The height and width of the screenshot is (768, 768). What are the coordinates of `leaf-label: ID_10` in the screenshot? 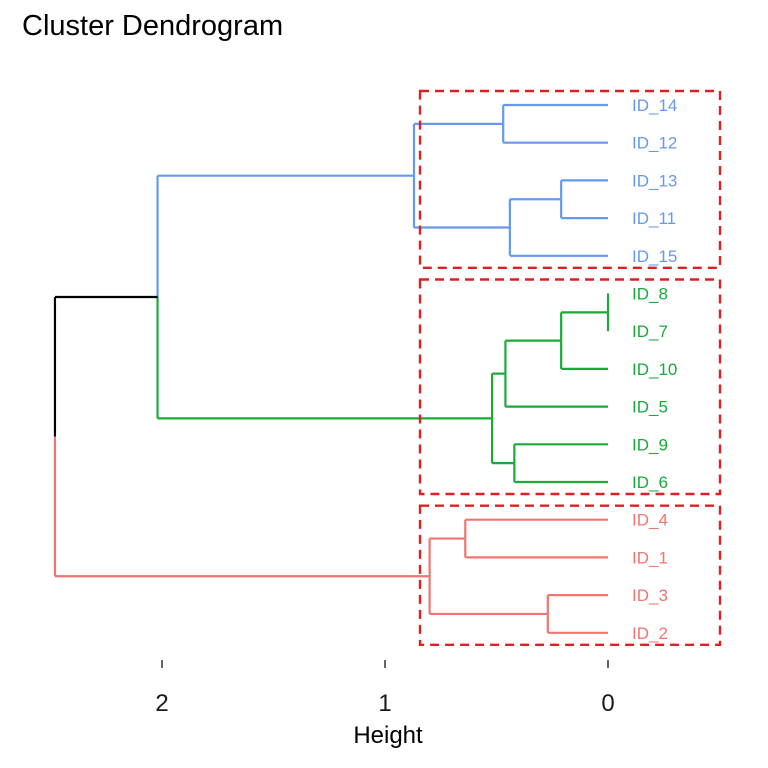 It's located at (654, 369).